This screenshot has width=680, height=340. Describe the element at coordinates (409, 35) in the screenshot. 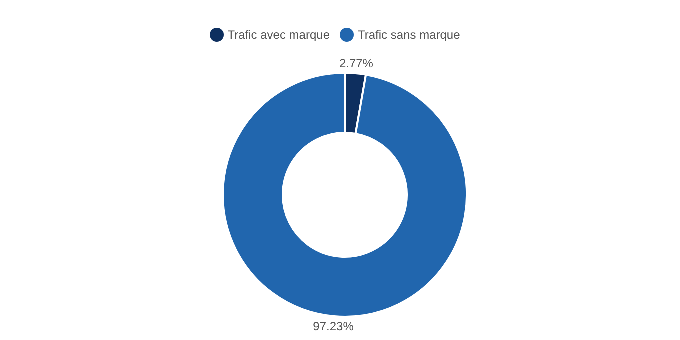

I see `legend-label: Trafic sans marque` at that location.